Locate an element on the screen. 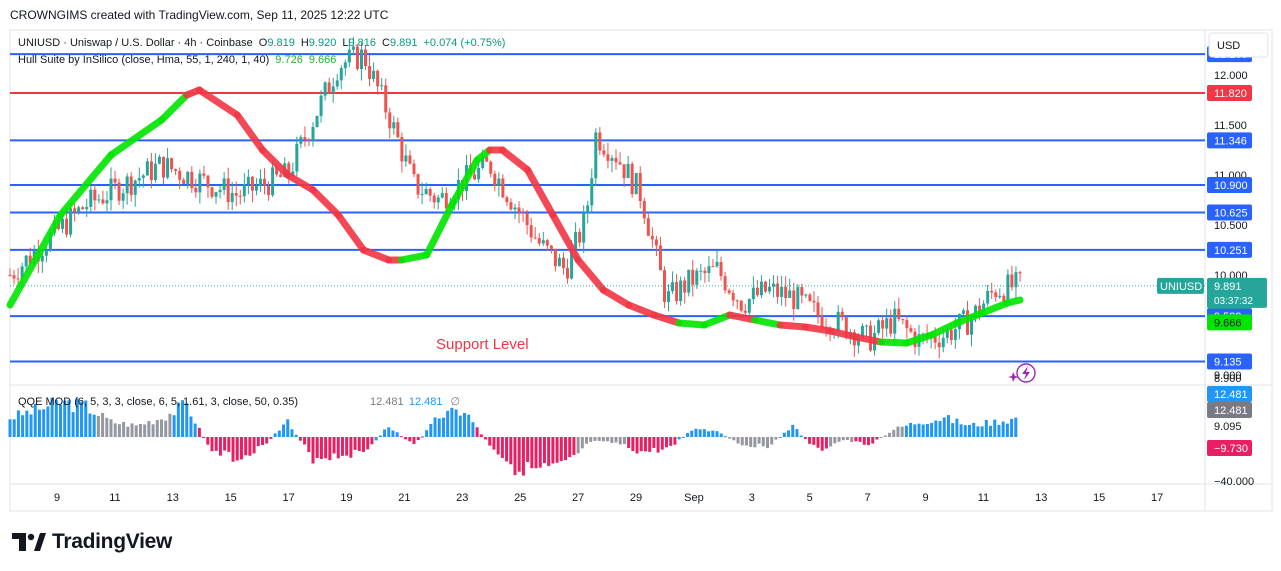  time-label: 17 is located at coordinates (288, 498).